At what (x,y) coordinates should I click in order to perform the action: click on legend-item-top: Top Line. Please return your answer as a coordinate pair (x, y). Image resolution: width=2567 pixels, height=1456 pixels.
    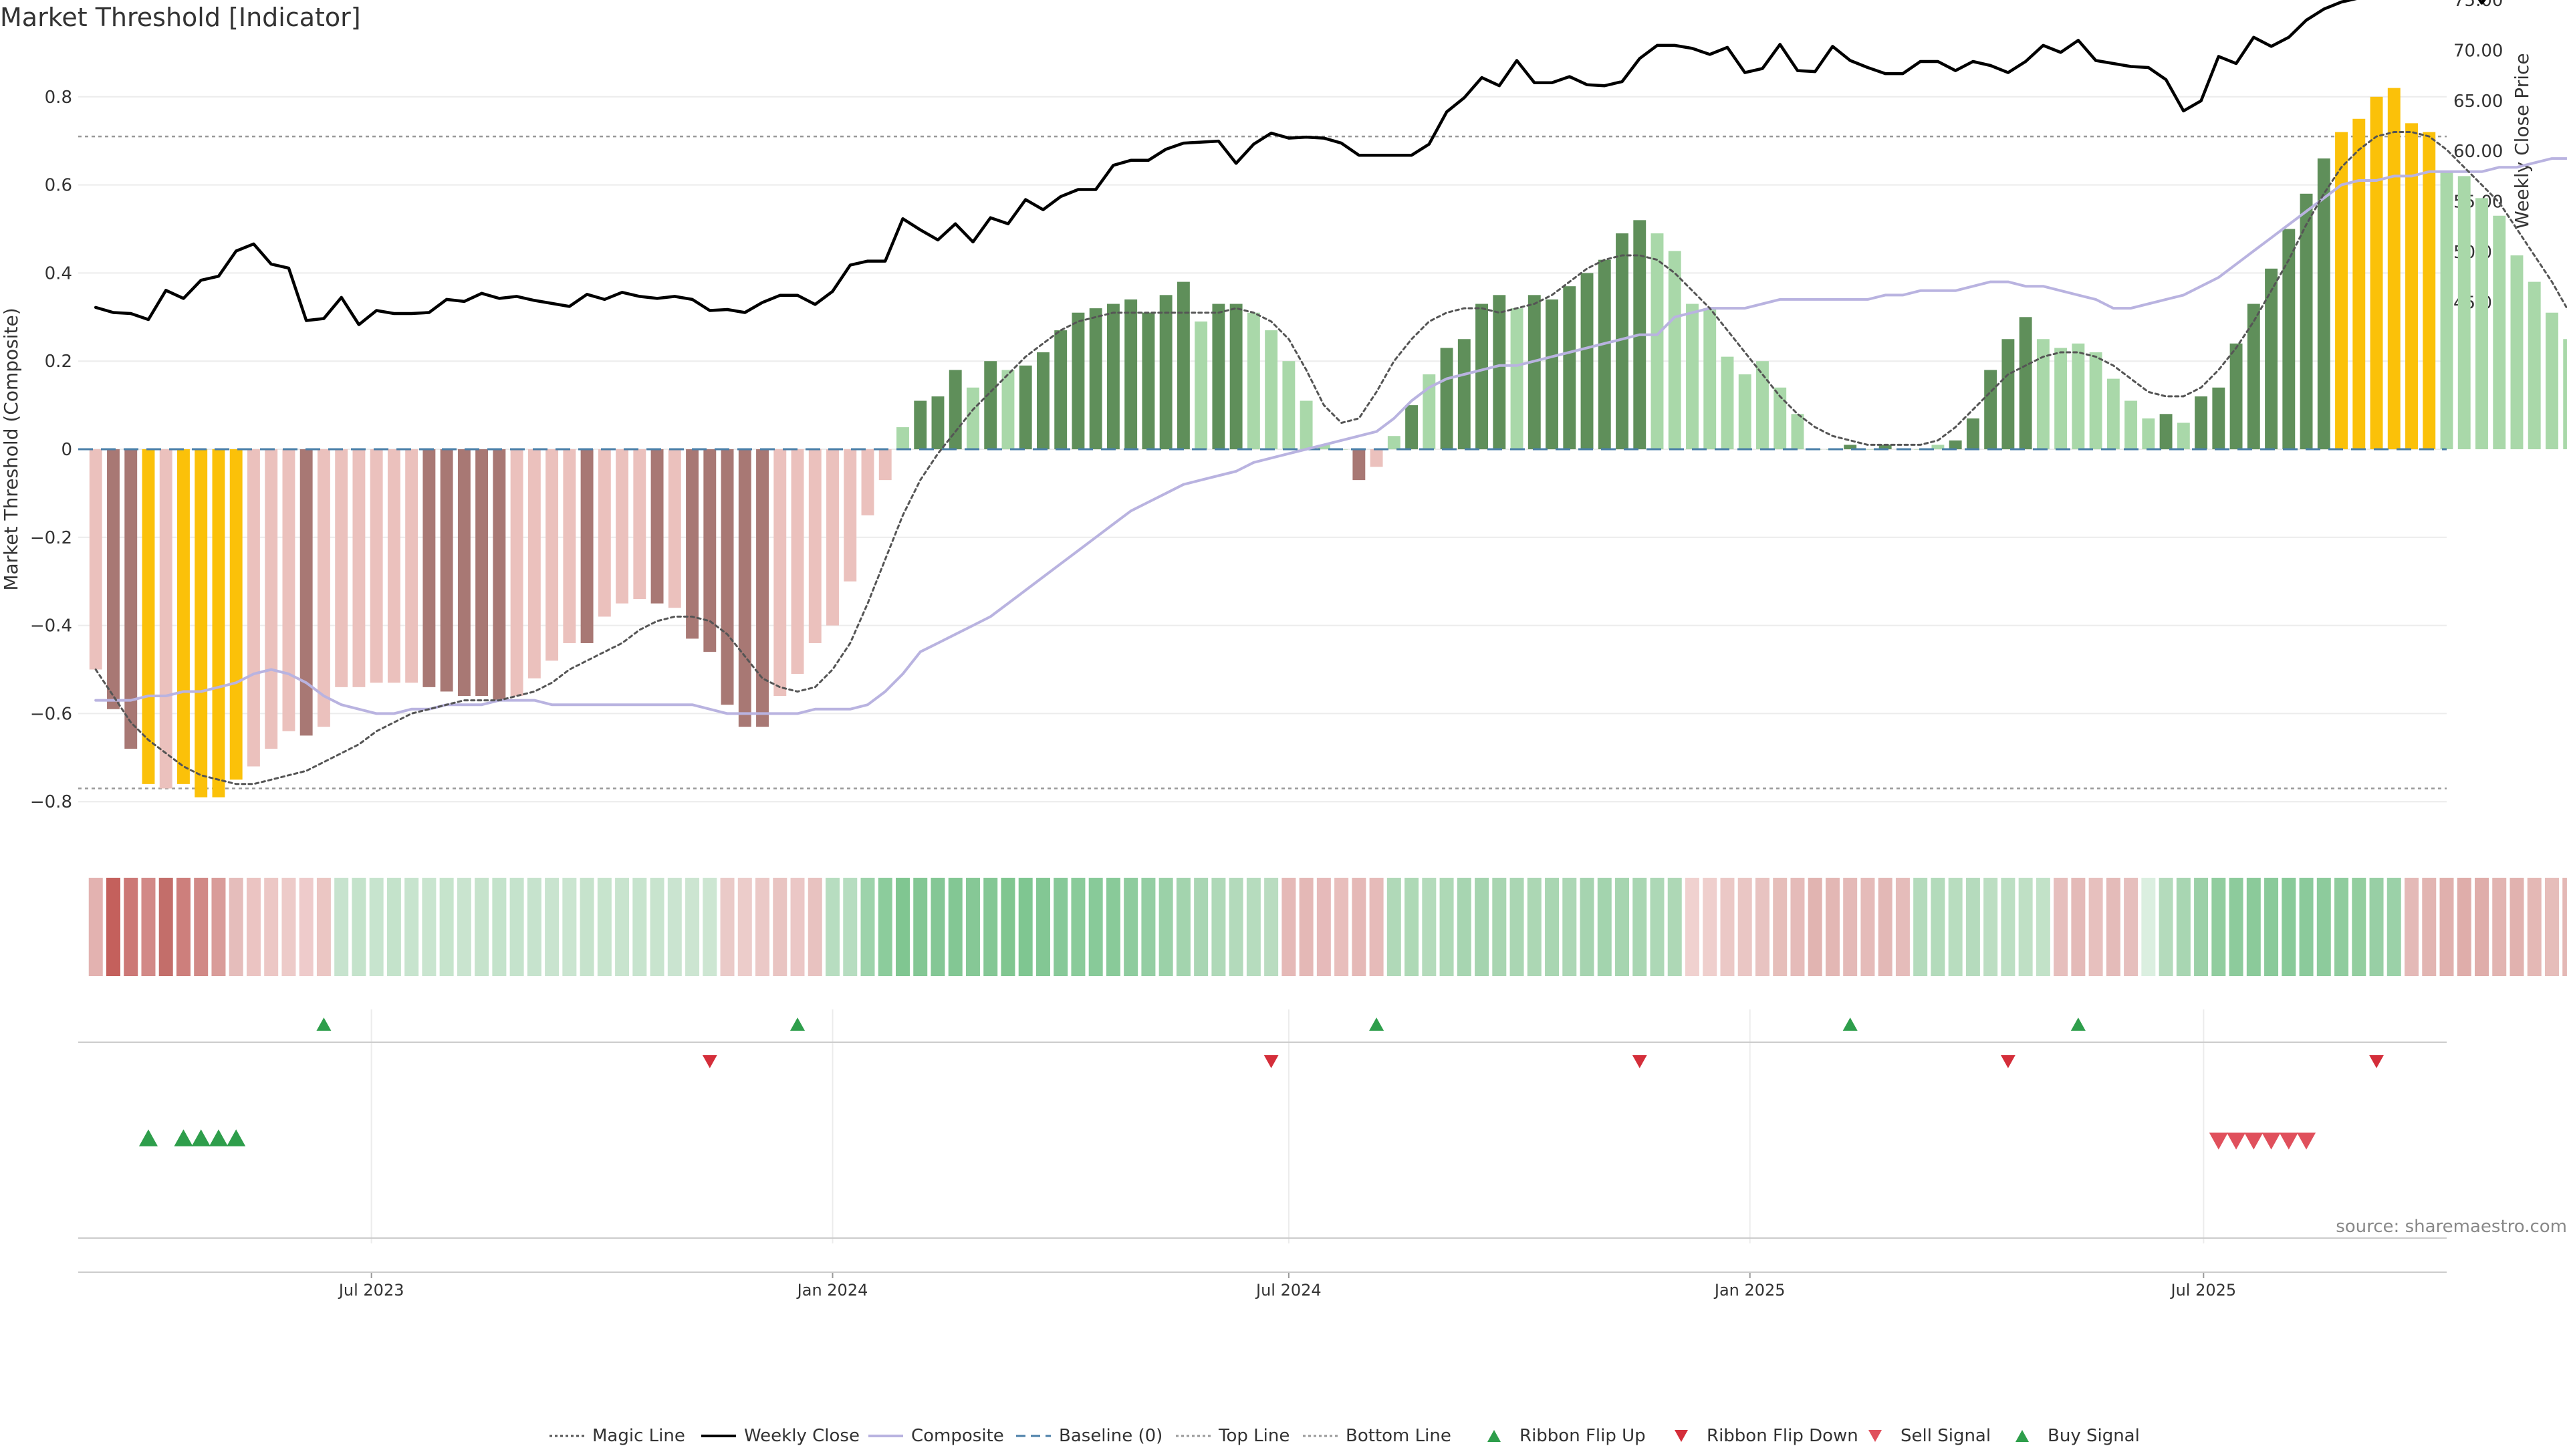
    Looking at the image, I should click on (1232, 1436).